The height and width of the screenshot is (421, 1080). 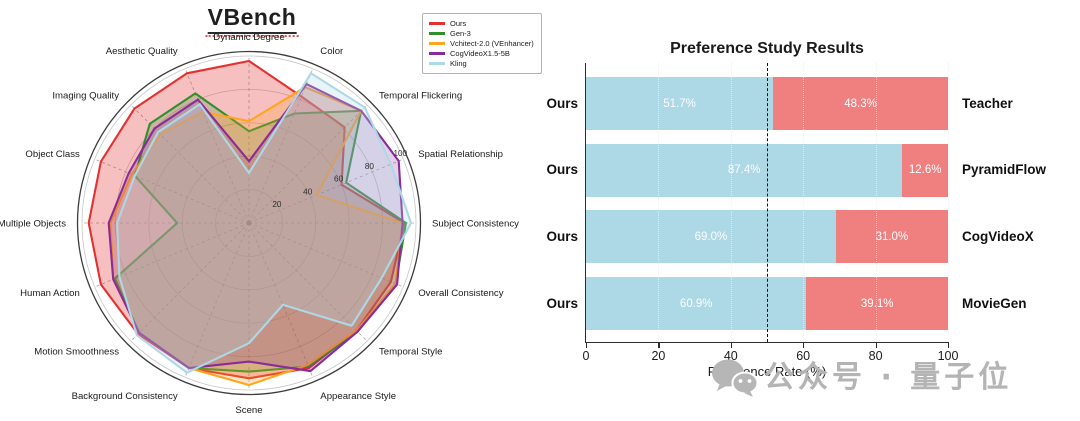 I want to click on bar-pct-label-ours: 60.9%, so click(x=696, y=303).